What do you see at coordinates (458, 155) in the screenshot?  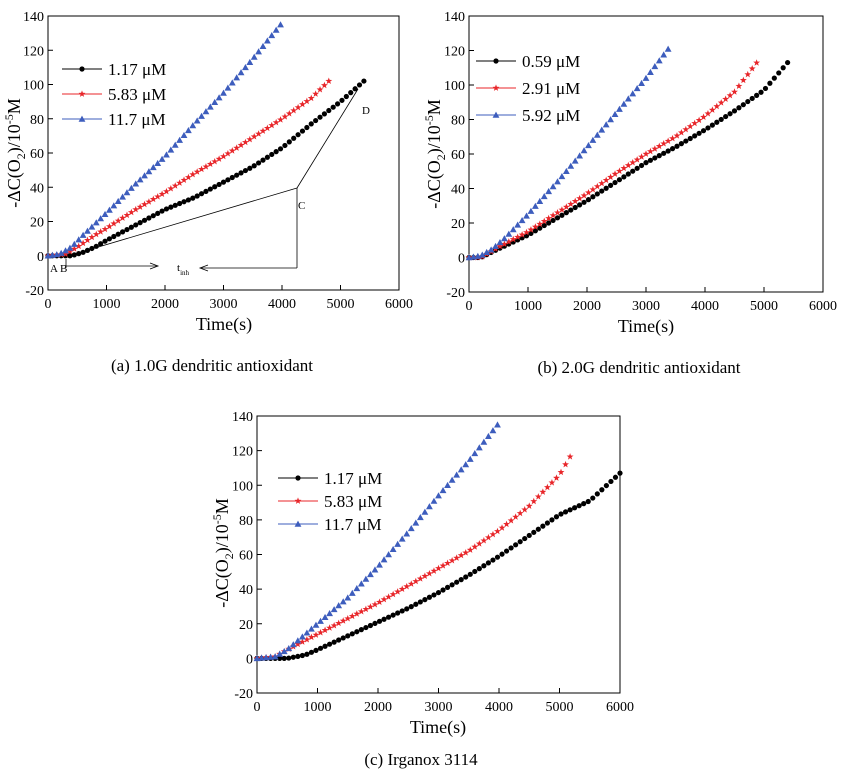 I see `y-tick-label: 60` at bounding box center [458, 155].